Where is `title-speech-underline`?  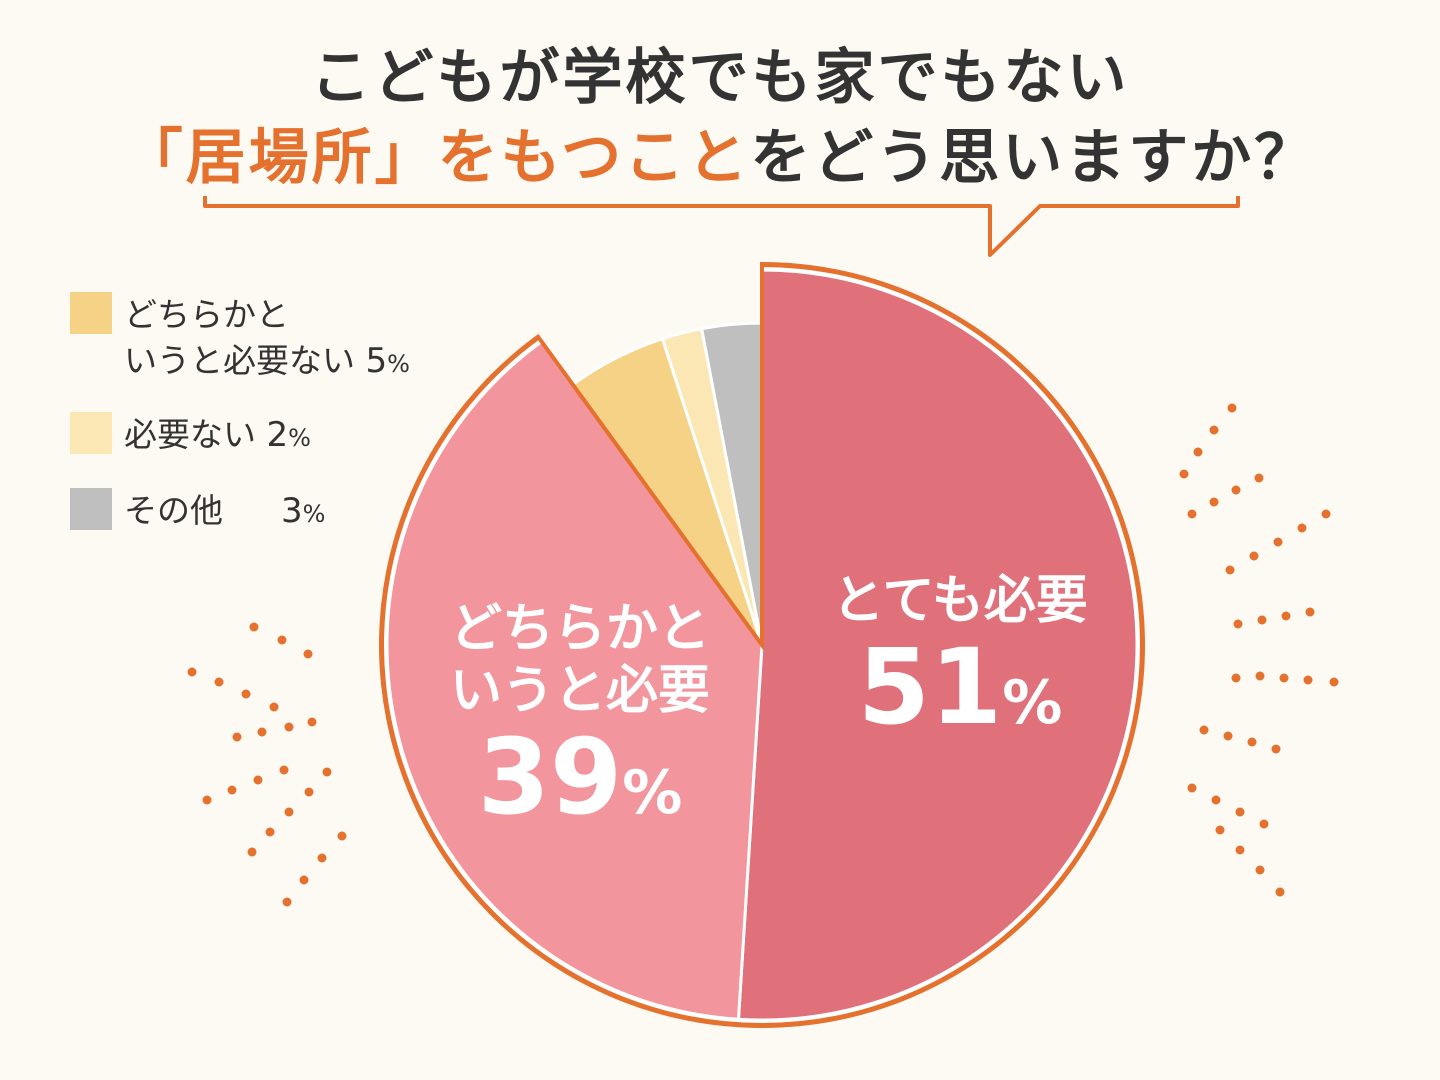 title-speech-underline is located at coordinates (721, 226).